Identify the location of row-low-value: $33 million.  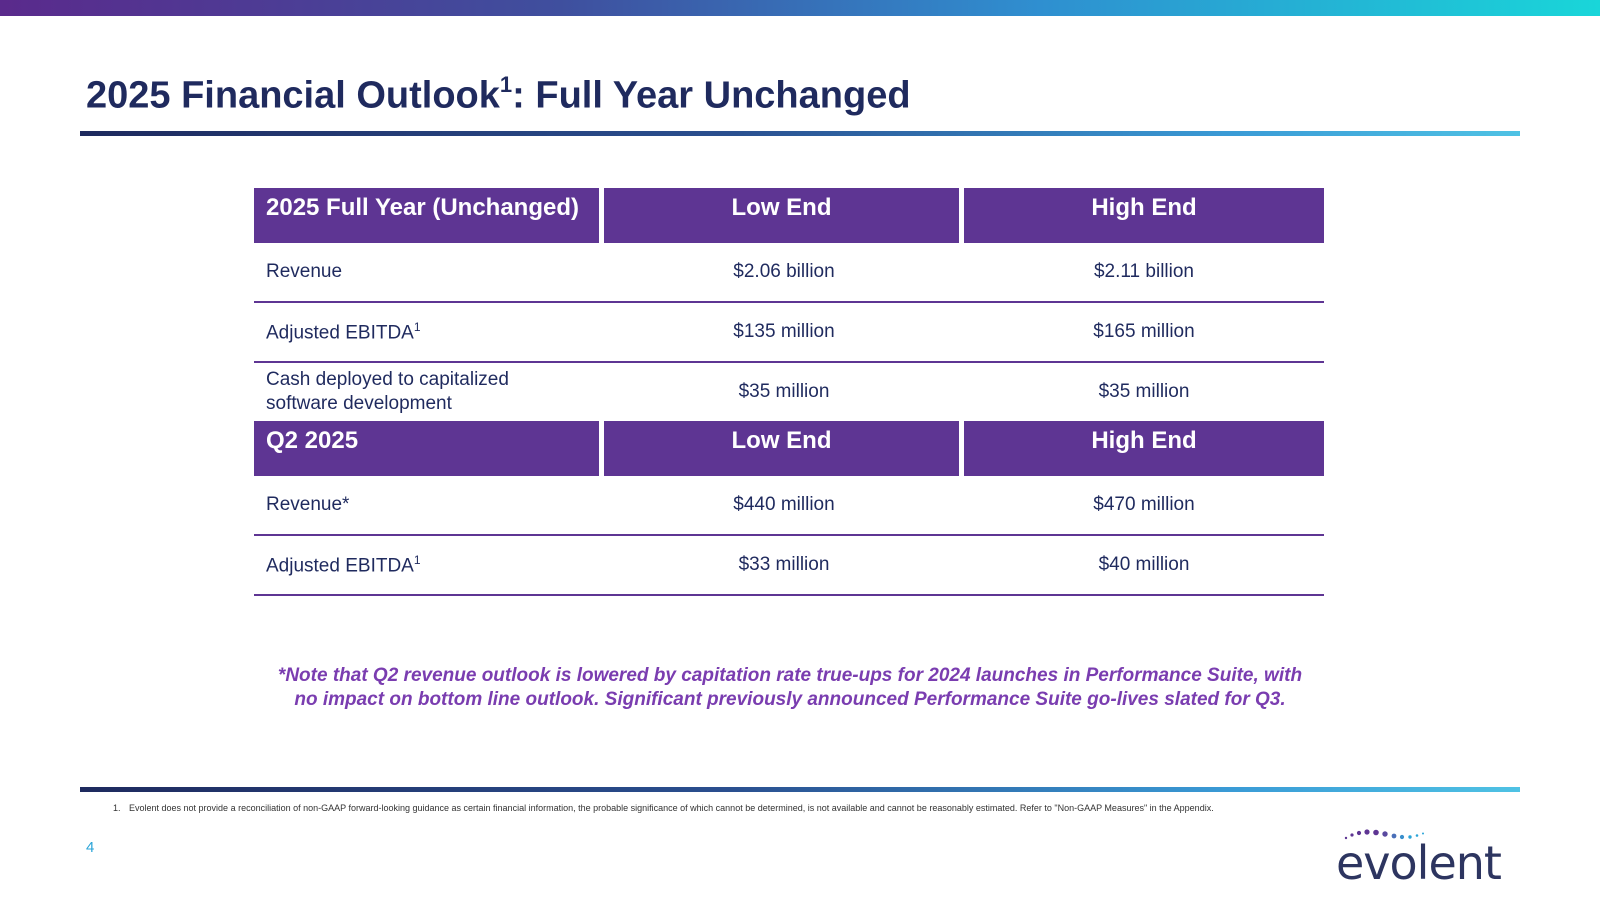
(784, 566).